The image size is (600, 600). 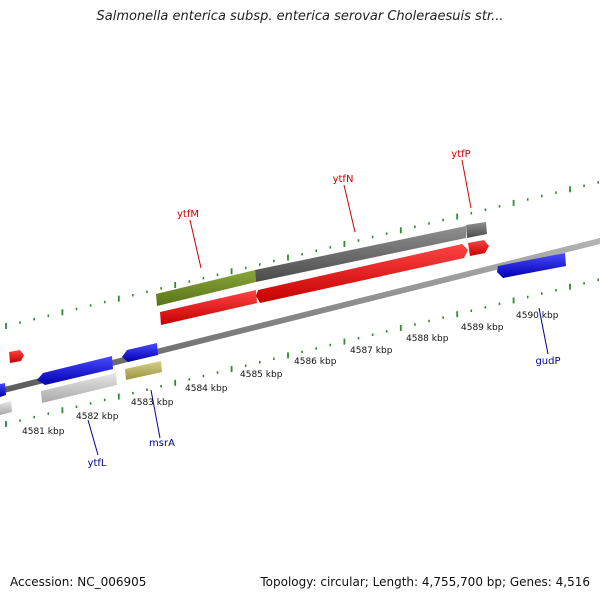 I want to click on kbp-label: 4581 kbp, so click(x=43, y=432).